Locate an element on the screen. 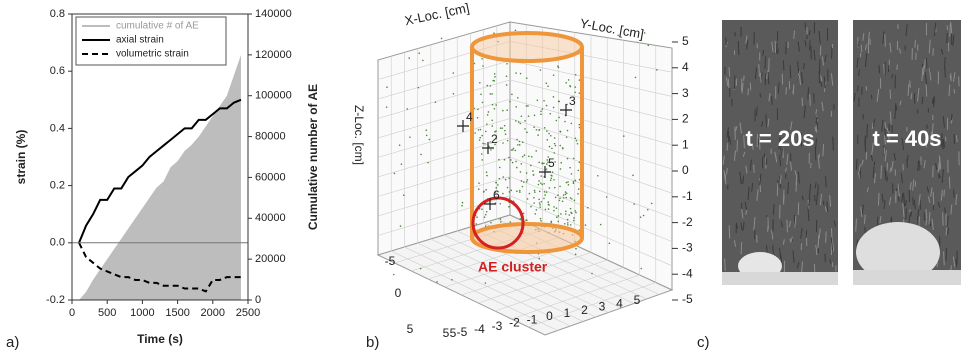 The height and width of the screenshot is (356, 961). x-tick-label: 5 is located at coordinates (446, 333).